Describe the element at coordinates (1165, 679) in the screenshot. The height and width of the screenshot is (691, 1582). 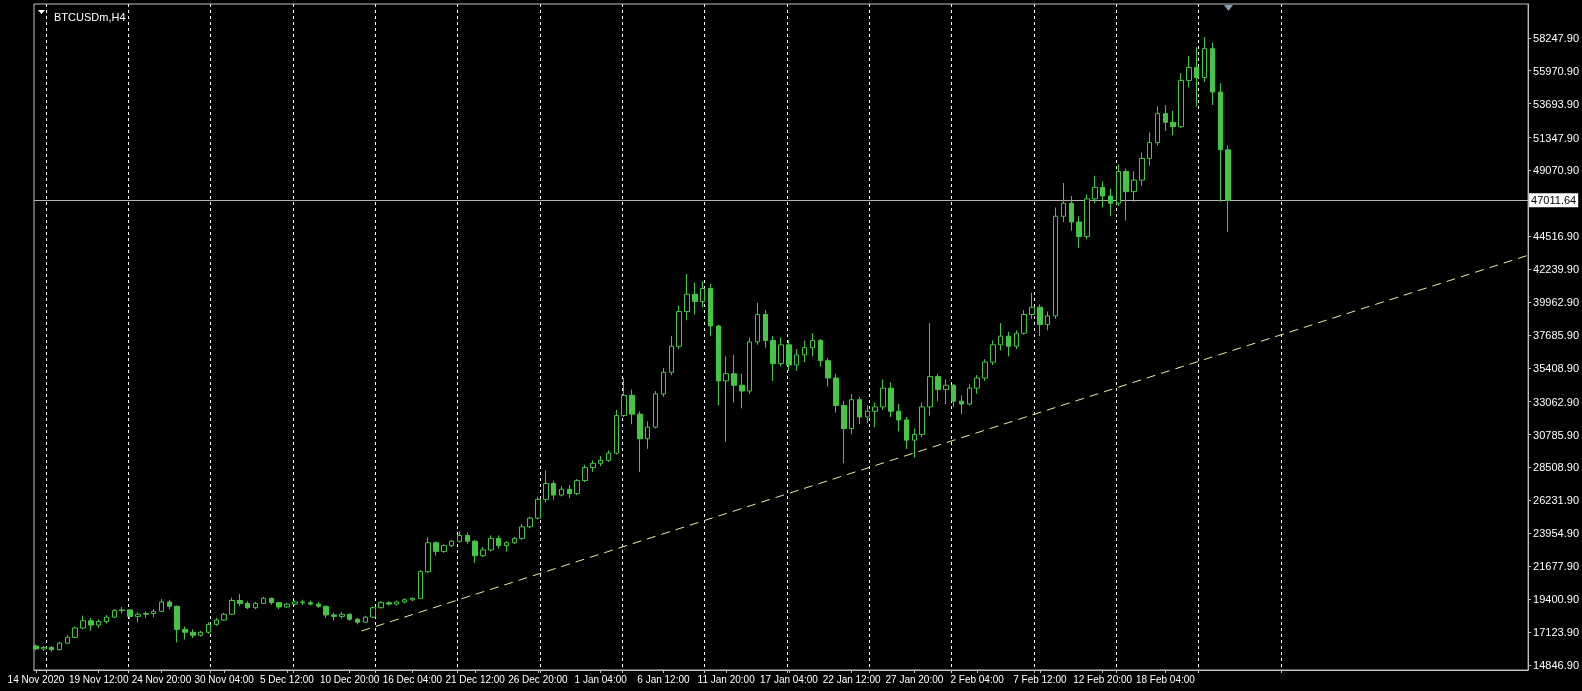
I see `x-tick-label: 18 Feb 04:00` at that location.